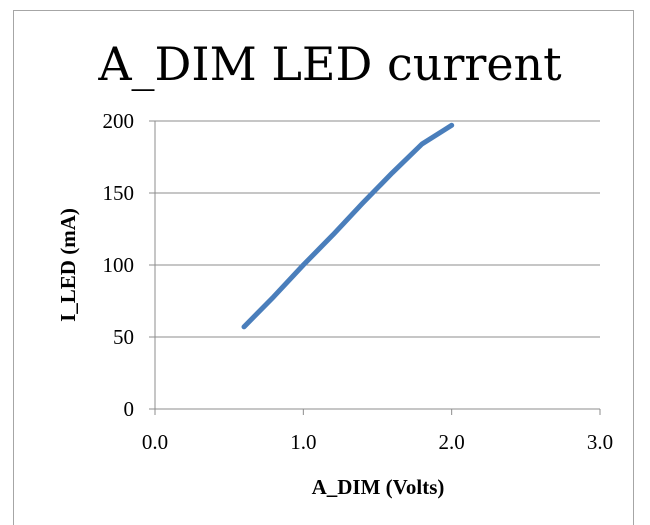 The image size is (650, 525). What do you see at coordinates (119, 193) in the screenshot?
I see `y-tick-label-3: 150` at bounding box center [119, 193].